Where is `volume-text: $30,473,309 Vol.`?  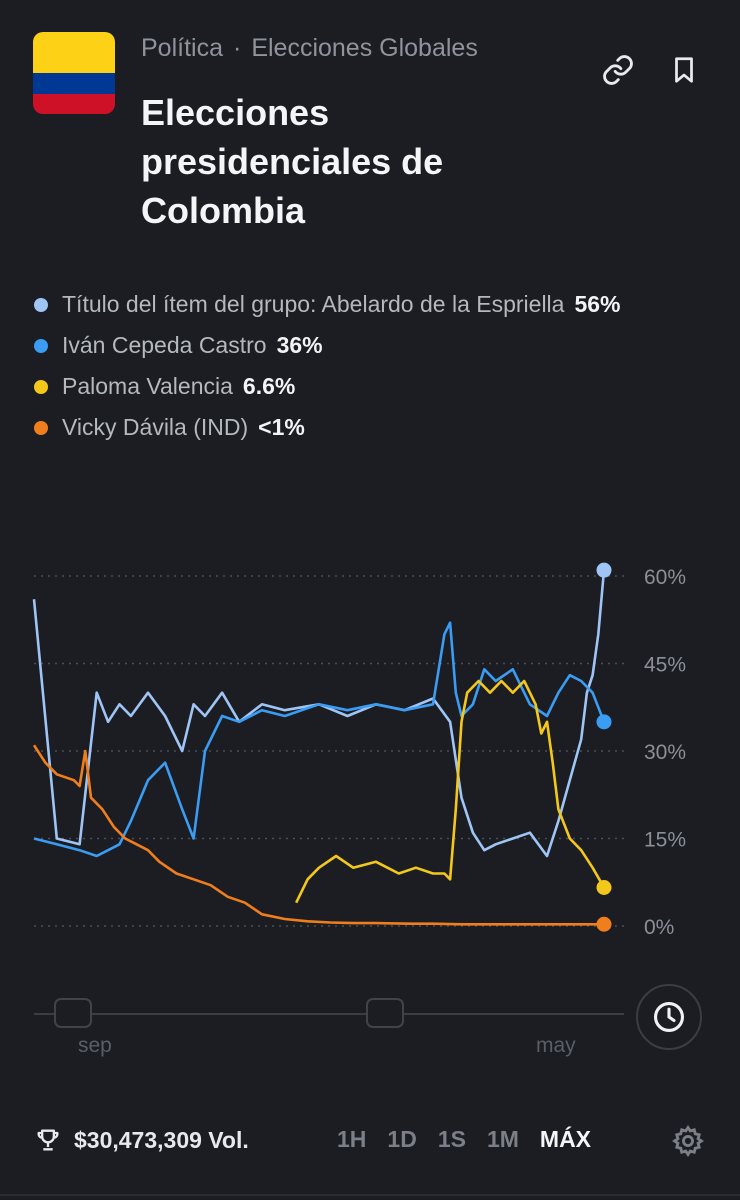
volume-text: $30,473,309 Vol. is located at coordinates (161, 1139).